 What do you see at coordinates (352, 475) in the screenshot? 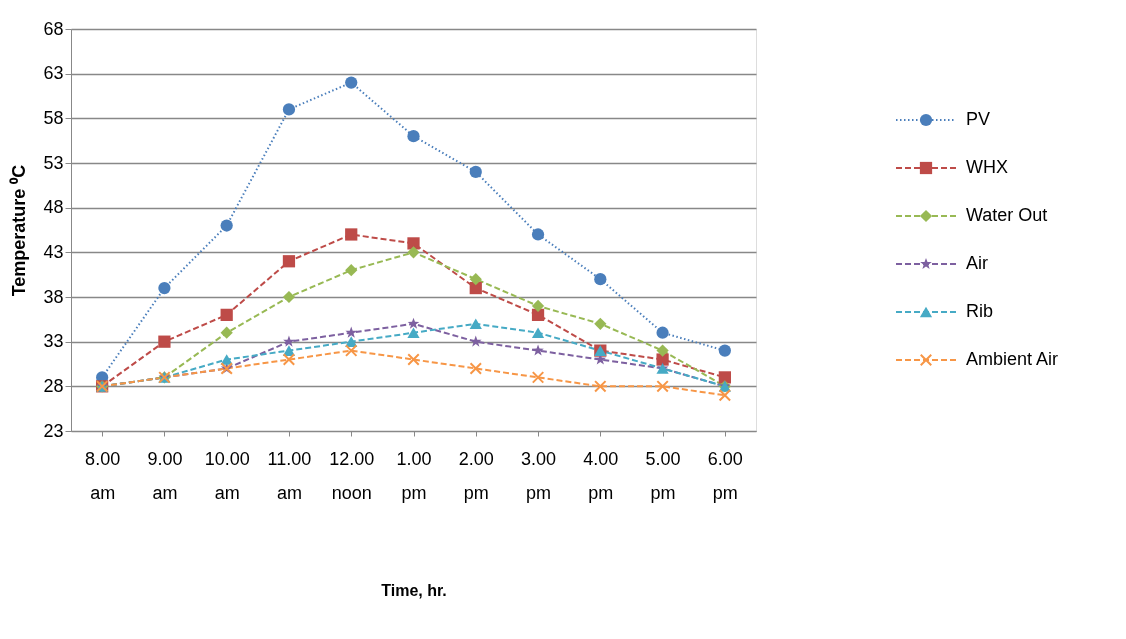
I see `x-tick-label: 12.00 noon` at bounding box center [352, 475].